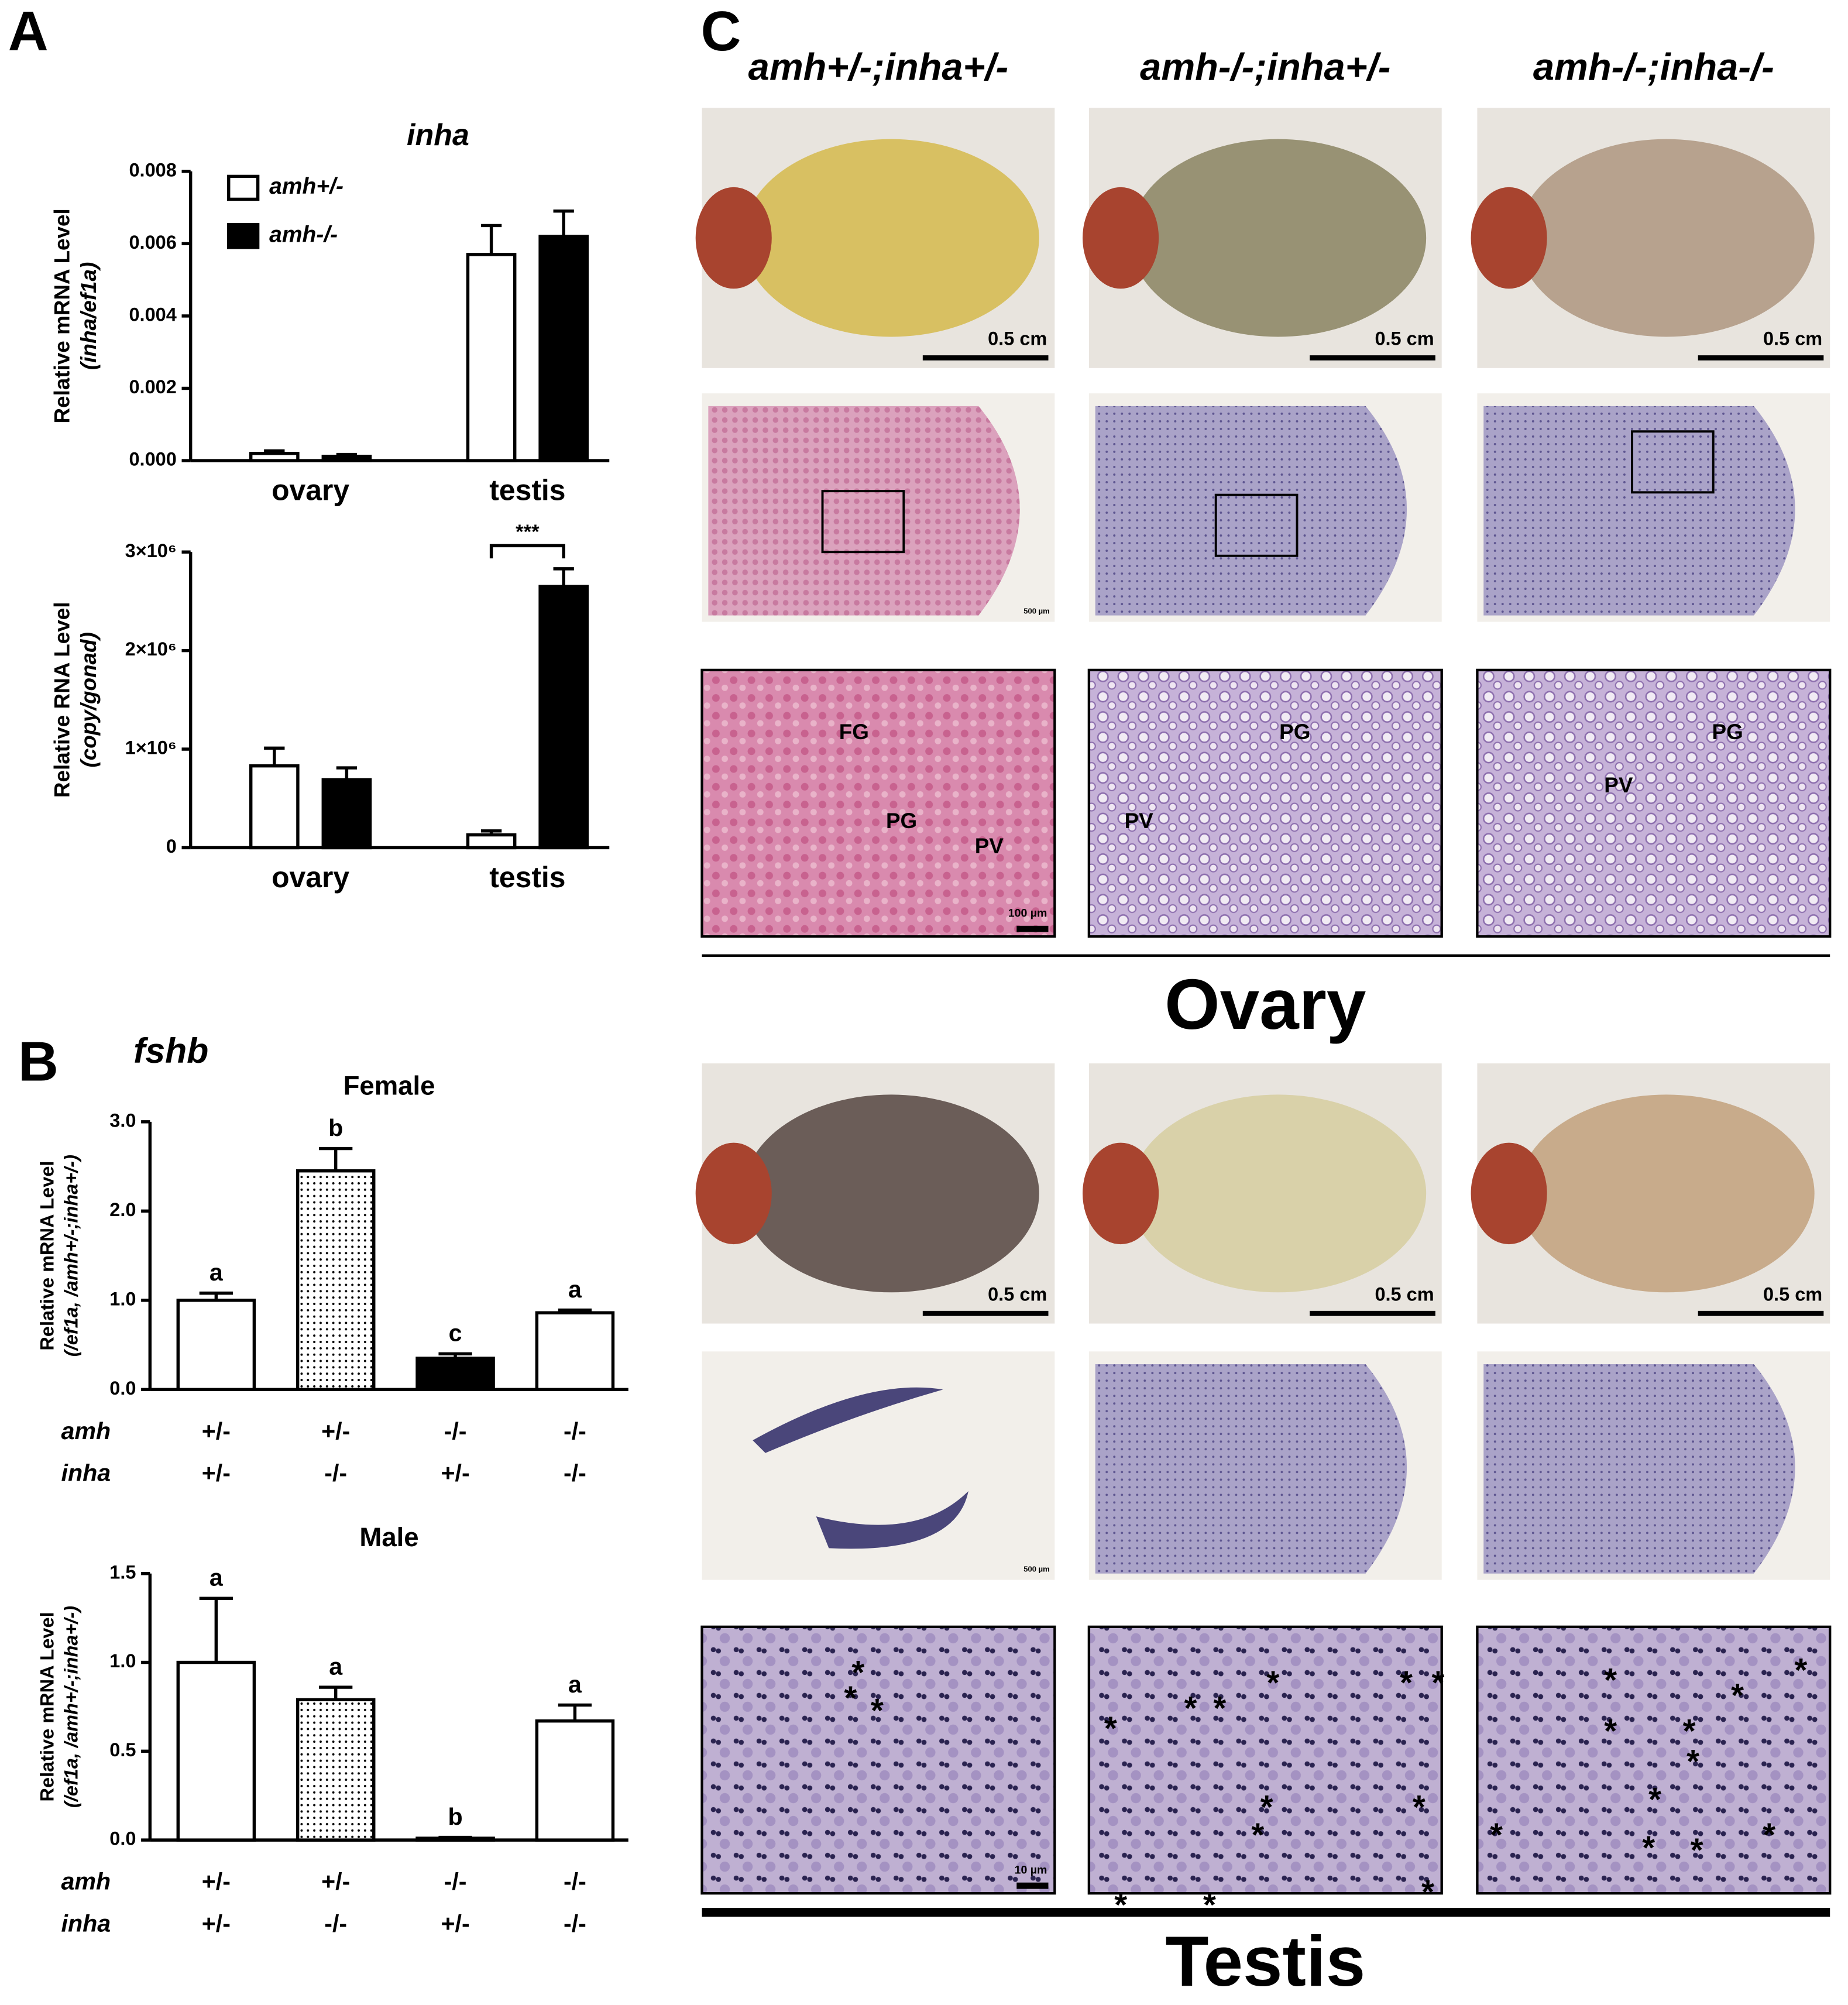  I want to click on column-header: amh+/-;inha+/-, so click(879, 66).